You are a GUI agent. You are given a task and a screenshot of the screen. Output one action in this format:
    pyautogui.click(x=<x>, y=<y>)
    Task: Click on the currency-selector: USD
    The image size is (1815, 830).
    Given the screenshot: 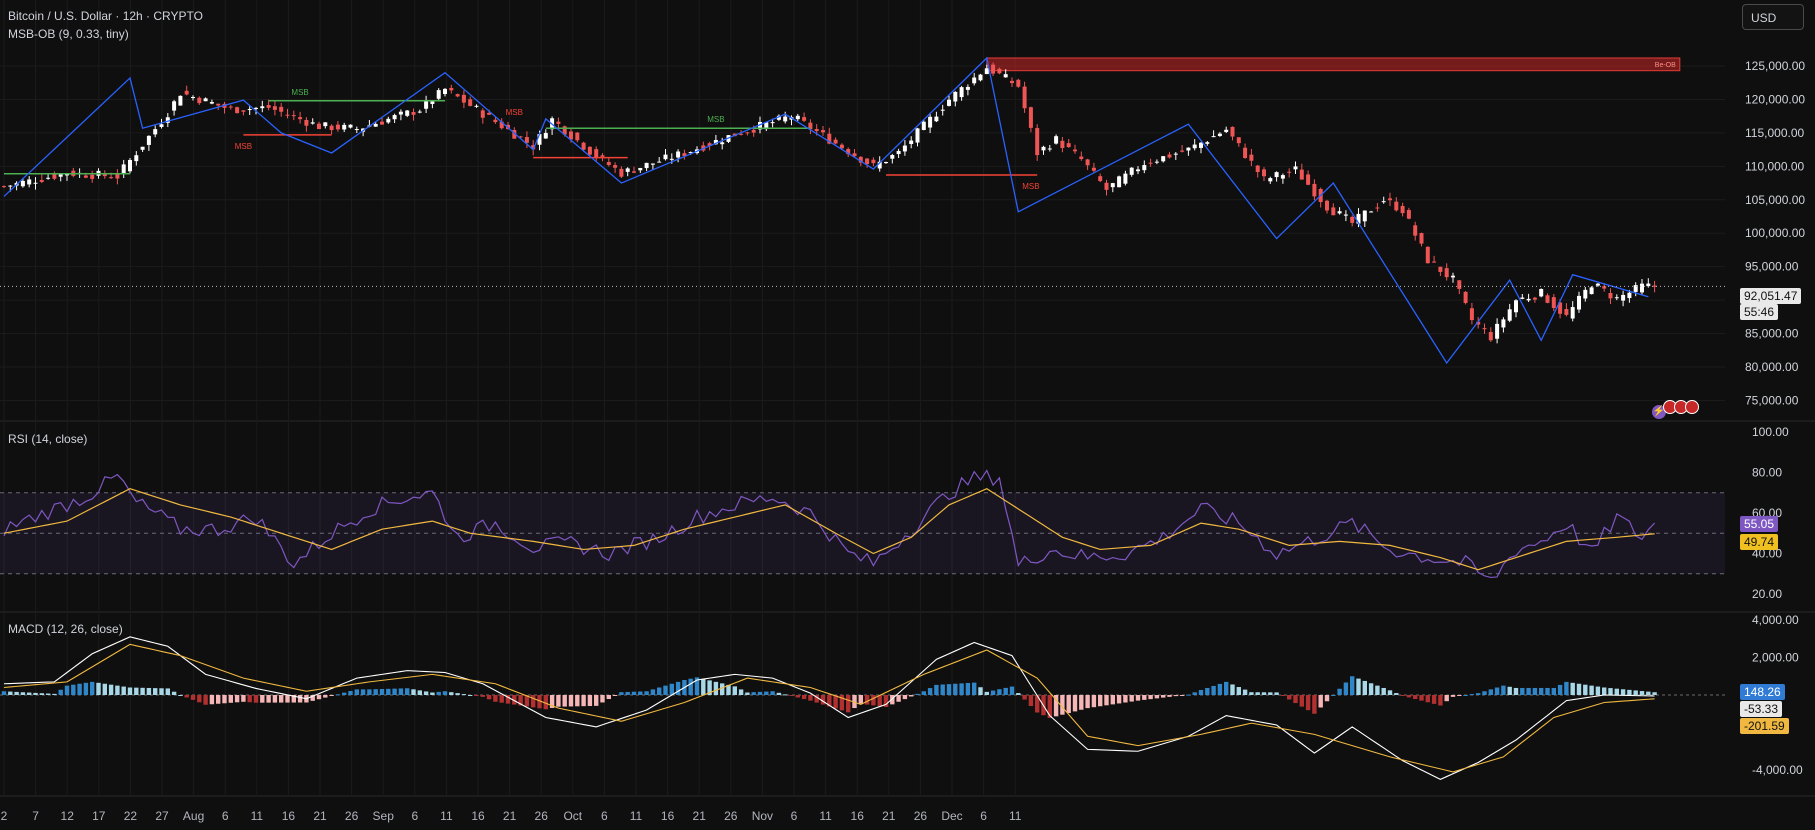 What is the action you would take?
    pyautogui.click(x=1773, y=17)
    